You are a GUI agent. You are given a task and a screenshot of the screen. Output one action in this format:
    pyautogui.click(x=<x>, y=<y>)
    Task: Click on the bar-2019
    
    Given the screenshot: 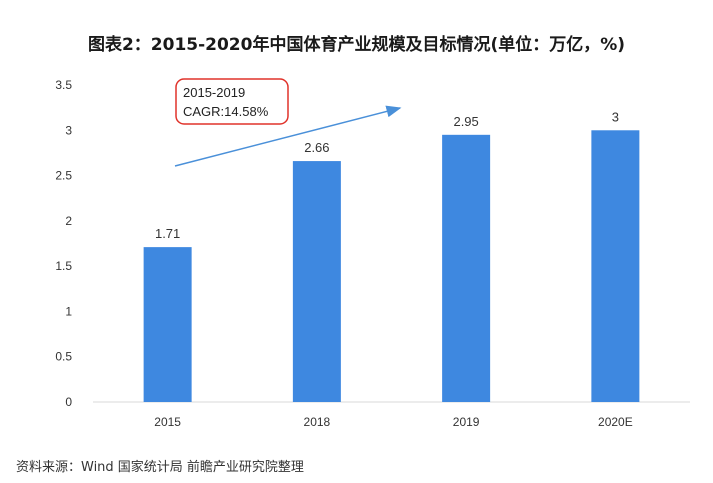 What is the action you would take?
    pyautogui.click(x=466, y=268)
    